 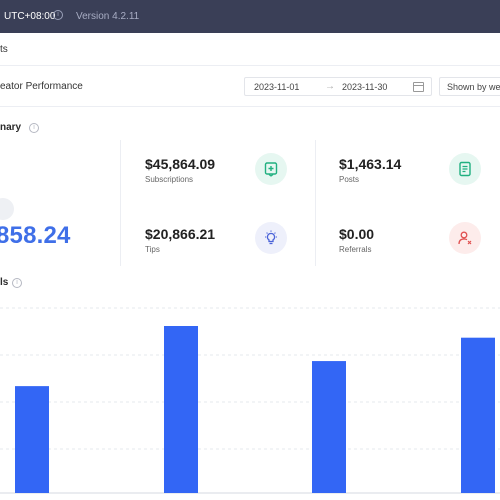 I want to click on summary-title: nary, so click(x=11, y=127).